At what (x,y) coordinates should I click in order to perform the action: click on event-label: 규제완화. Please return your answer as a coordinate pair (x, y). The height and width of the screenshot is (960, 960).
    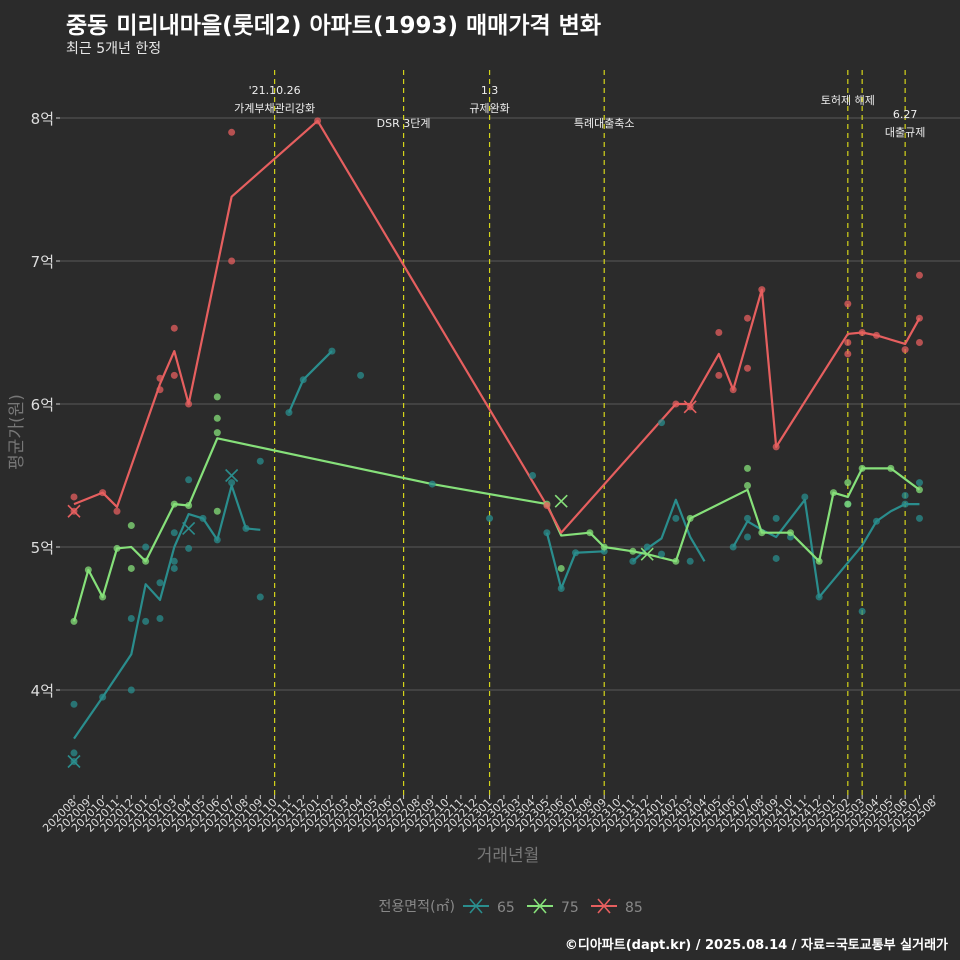
    Looking at the image, I should click on (489, 108).